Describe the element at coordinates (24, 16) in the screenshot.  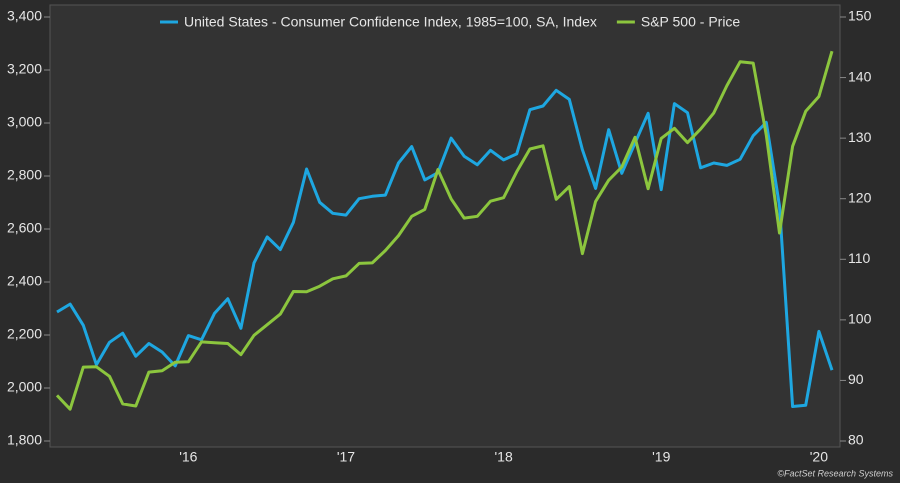
I see `y-tick-label: 3,400` at that location.